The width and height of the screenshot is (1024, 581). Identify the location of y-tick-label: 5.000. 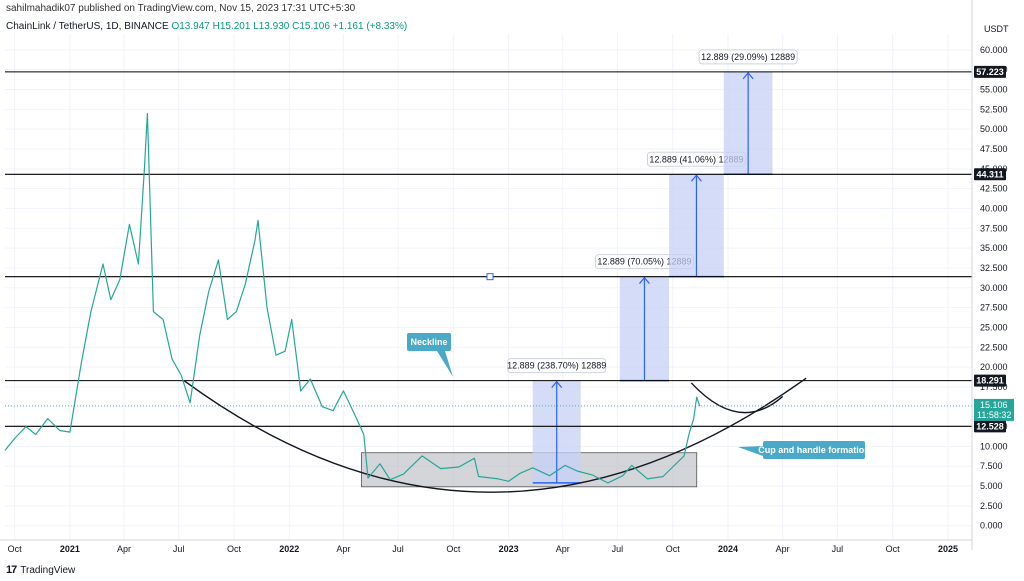
(991, 486).